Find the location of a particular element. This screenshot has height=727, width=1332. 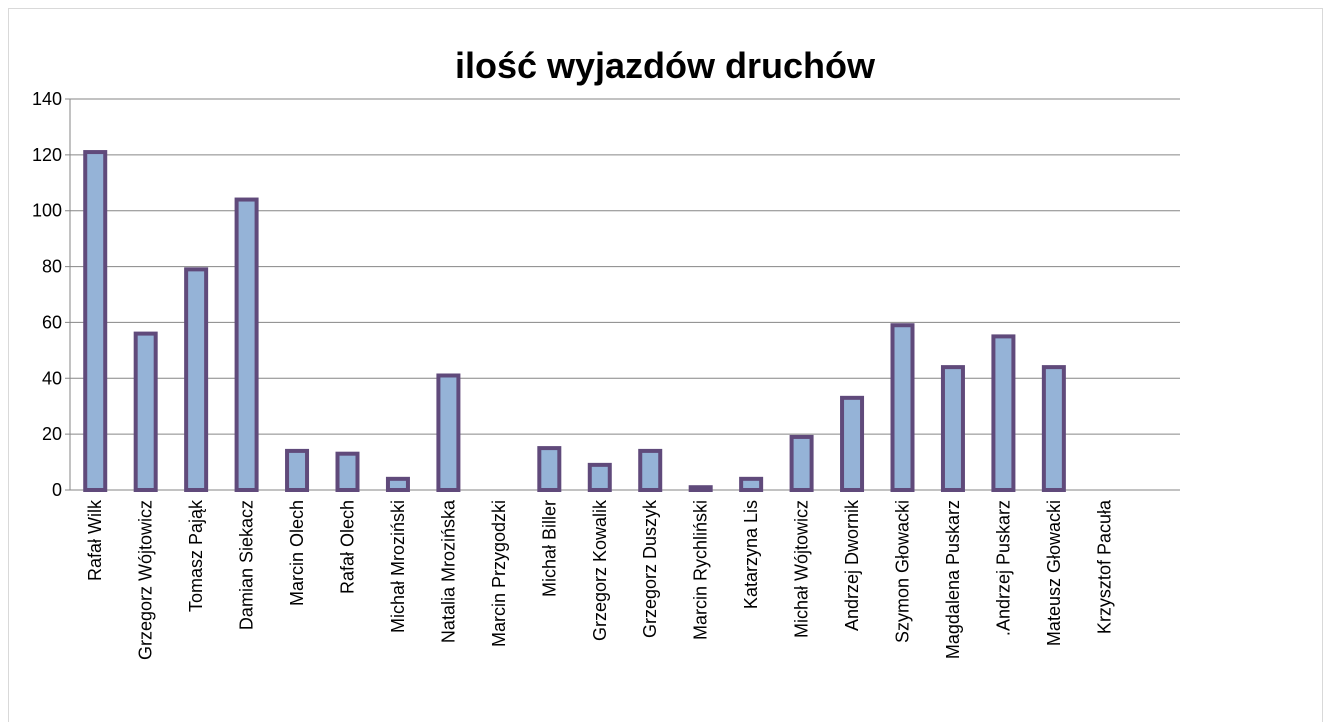

y-tick-label: 80 is located at coordinates (52, 267).